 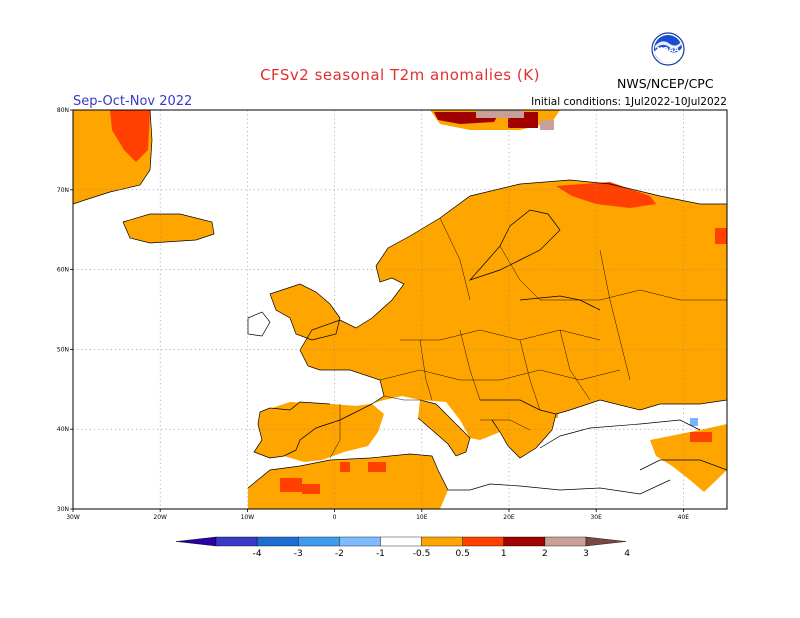 I want to click on colorbar-tick-label: -0.5, so click(x=422, y=554).